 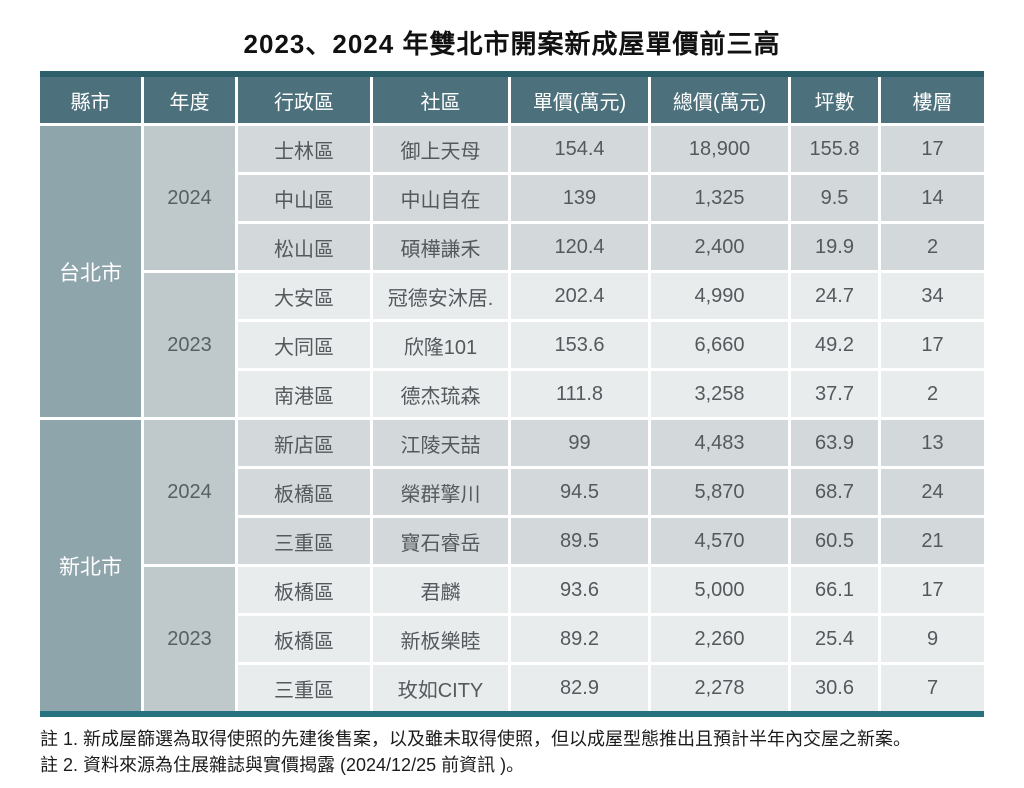 What do you see at coordinates (719, 100) in the screenshot?
I see `column-header-total-price: 總價(萬元)` at bounding box center [719, 100].